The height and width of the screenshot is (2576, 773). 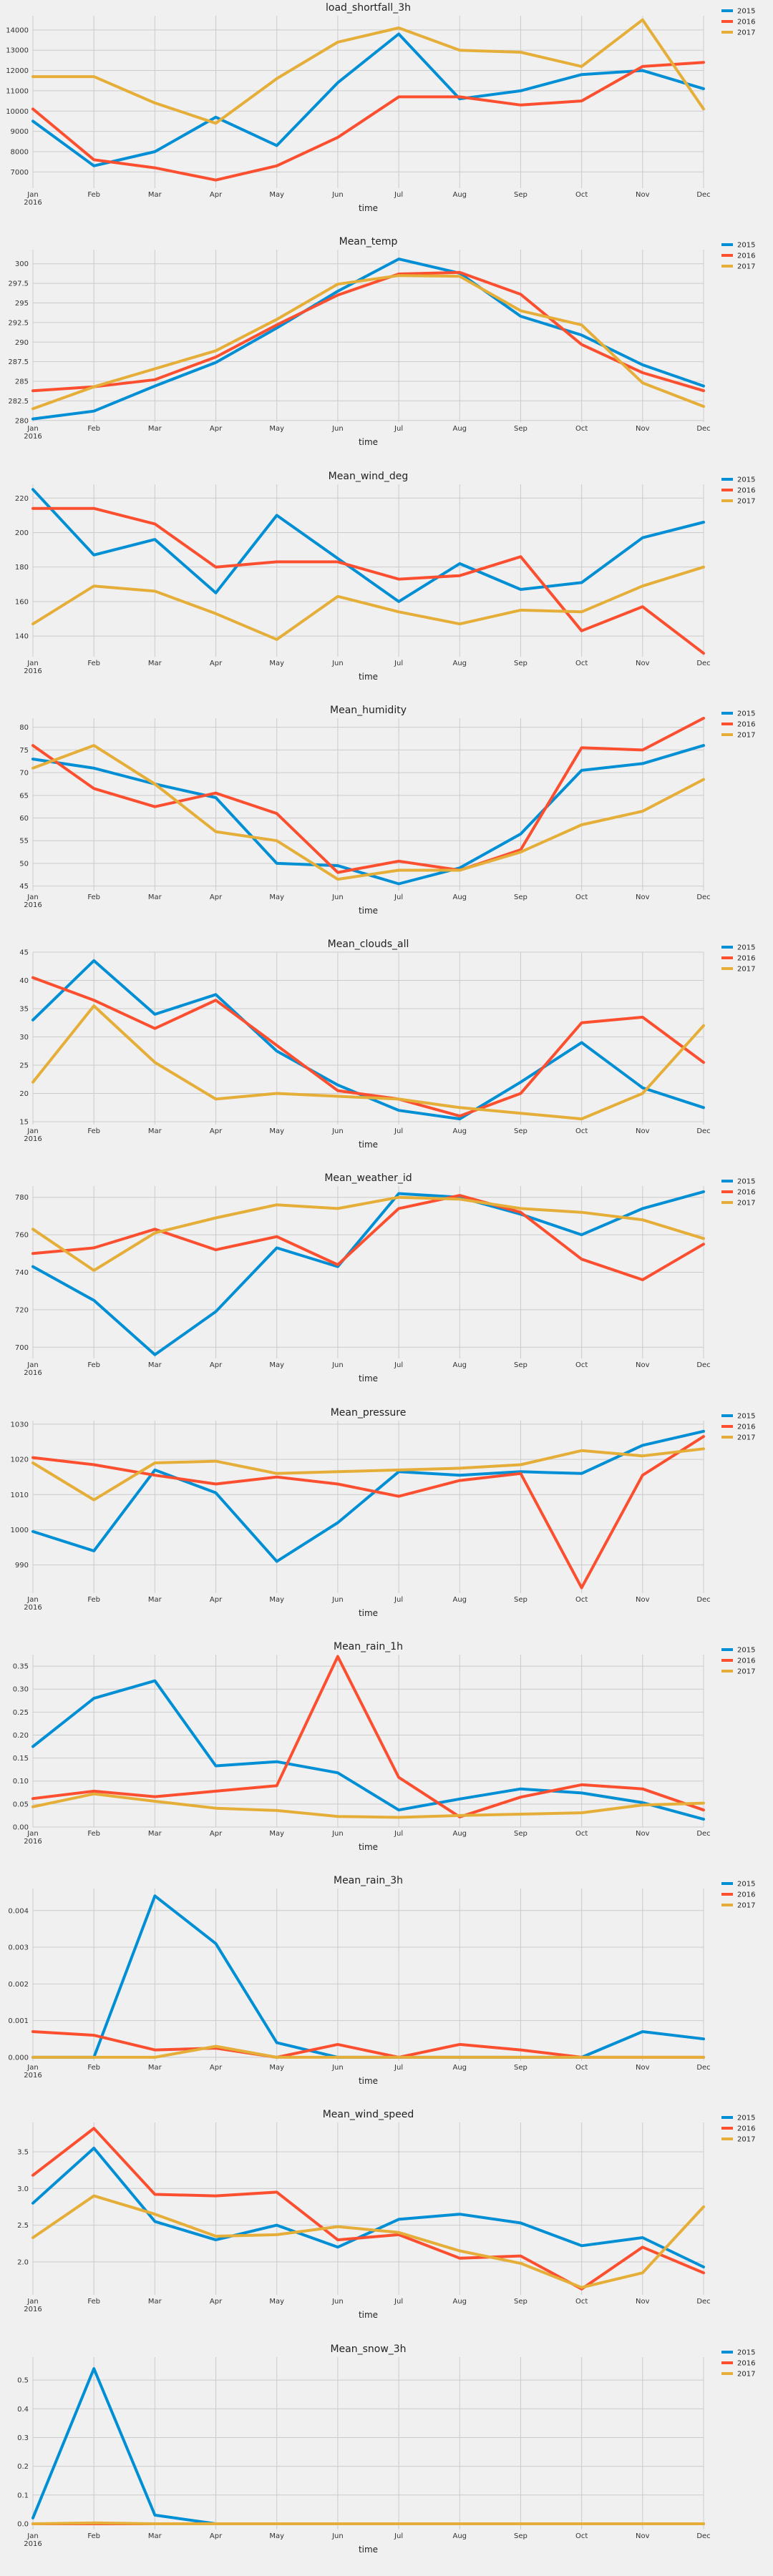 I want to click on y-tick-label: 160, so click(x=22, y=602).